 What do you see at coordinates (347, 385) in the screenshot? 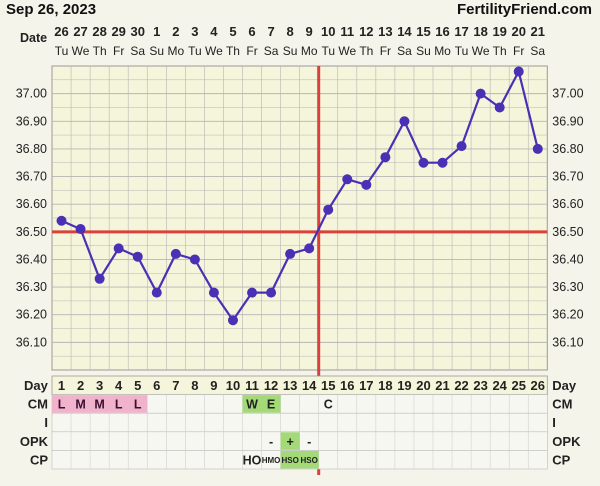
I see `day-number: 16` at bounding box center [347, 385].